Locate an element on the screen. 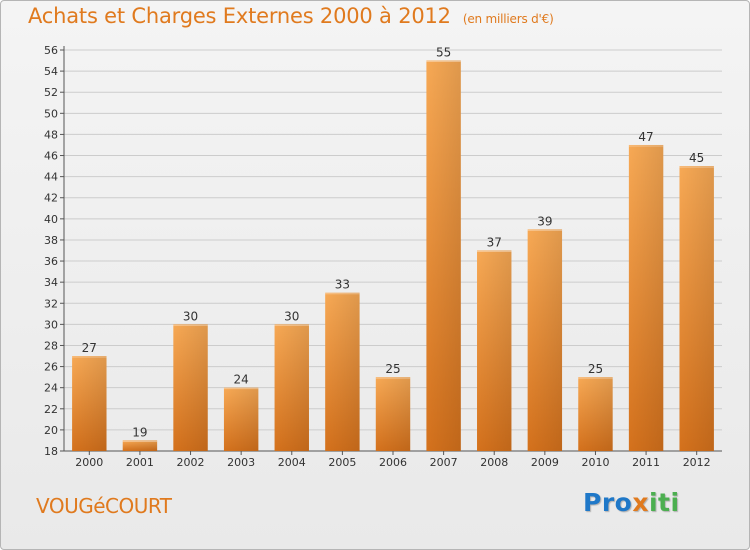  proxiti-logo: Proxiti is located at coordinates (631, 502).